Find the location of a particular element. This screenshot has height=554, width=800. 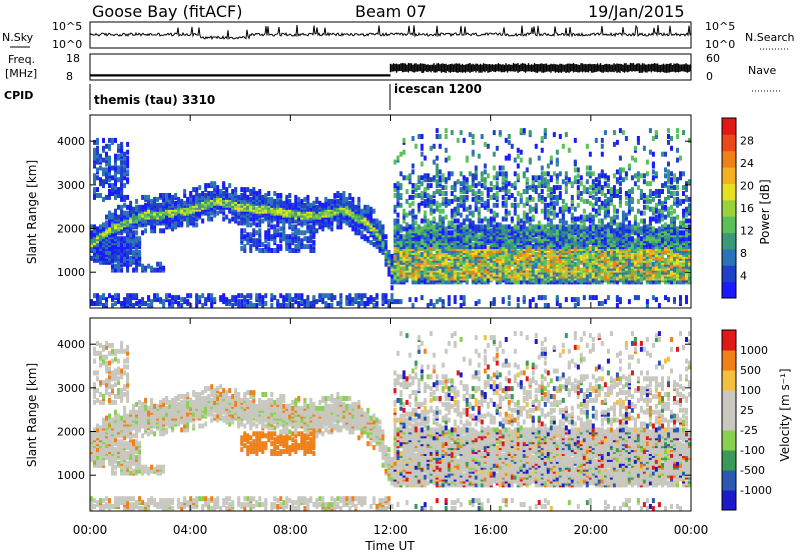

cpid-mode-2: icescan 1200 is located at coordinates (438, 89).